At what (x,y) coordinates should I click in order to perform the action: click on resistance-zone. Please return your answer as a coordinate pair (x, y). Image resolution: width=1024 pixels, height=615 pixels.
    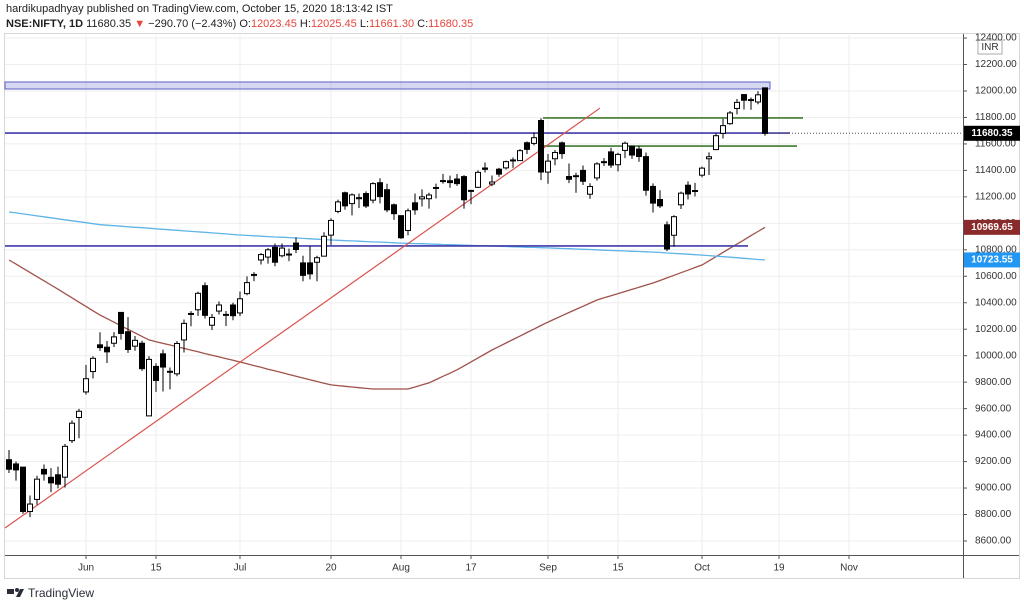
    Looking at the image, I should click on (387, 85).